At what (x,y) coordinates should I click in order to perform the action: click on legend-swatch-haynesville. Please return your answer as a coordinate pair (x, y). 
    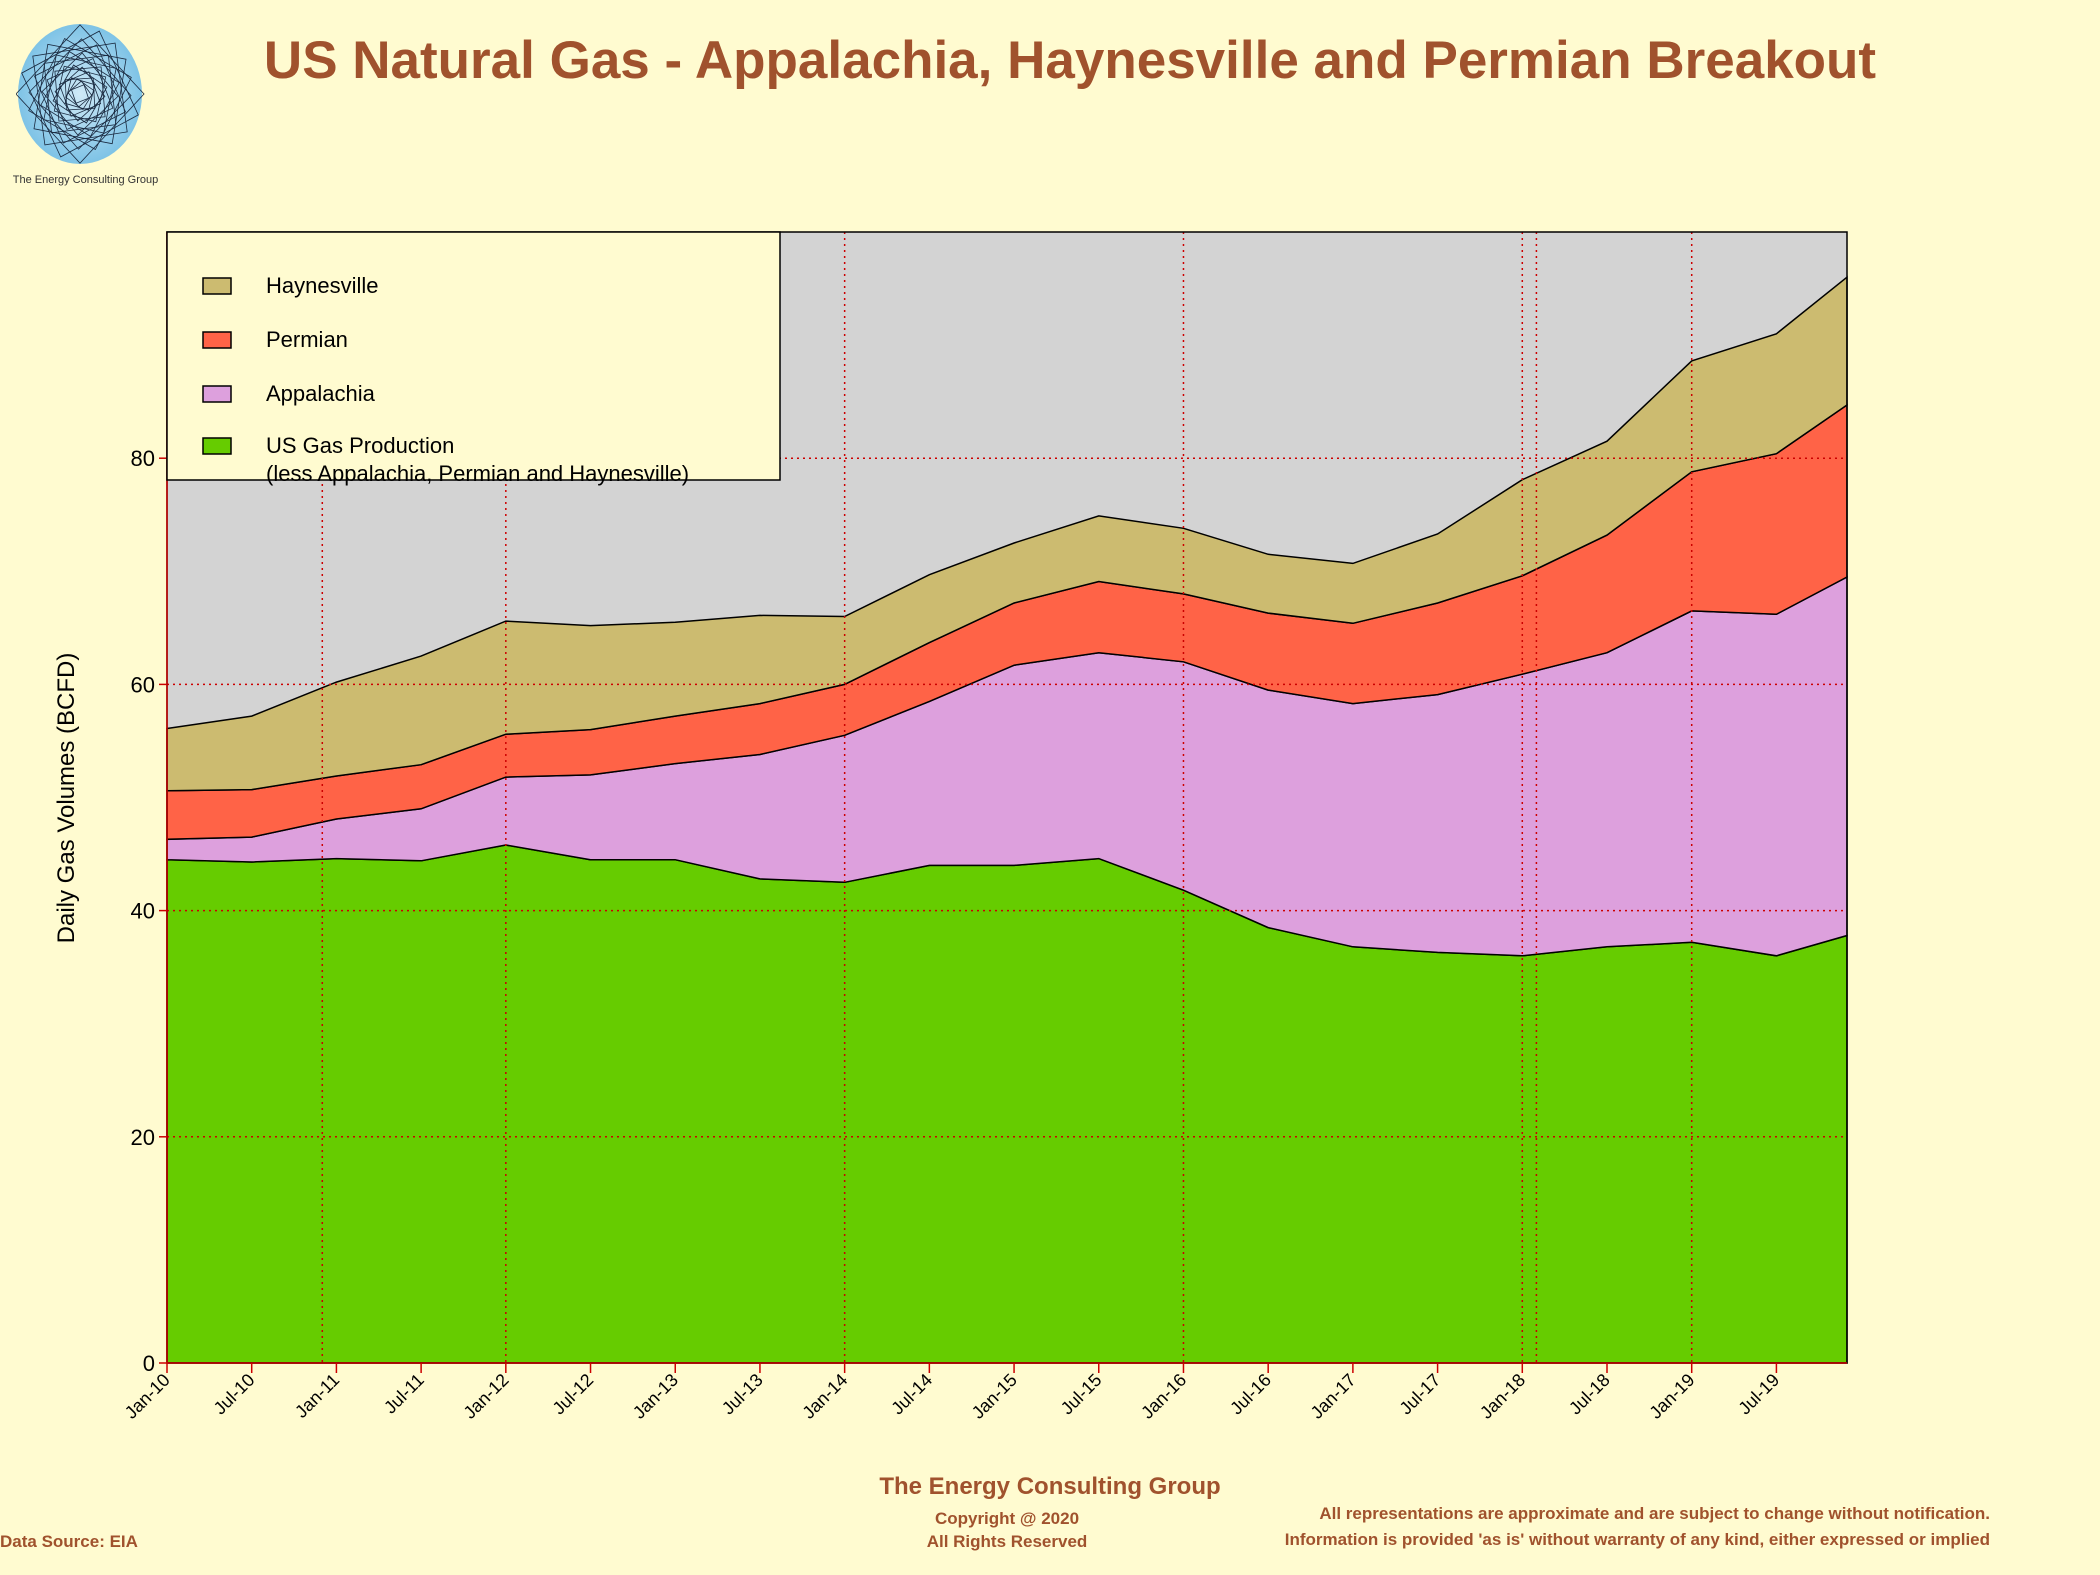
    Looking at the image, I should click on (217, 286).